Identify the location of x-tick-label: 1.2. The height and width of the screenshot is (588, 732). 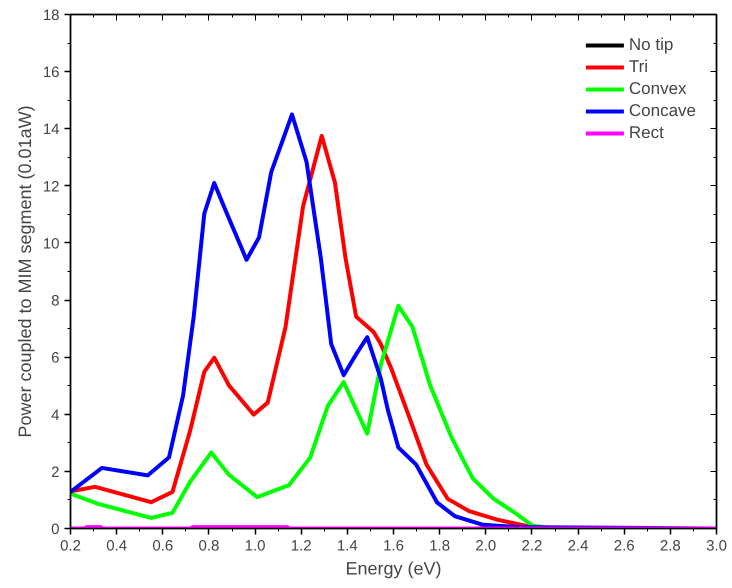
(301, 546).